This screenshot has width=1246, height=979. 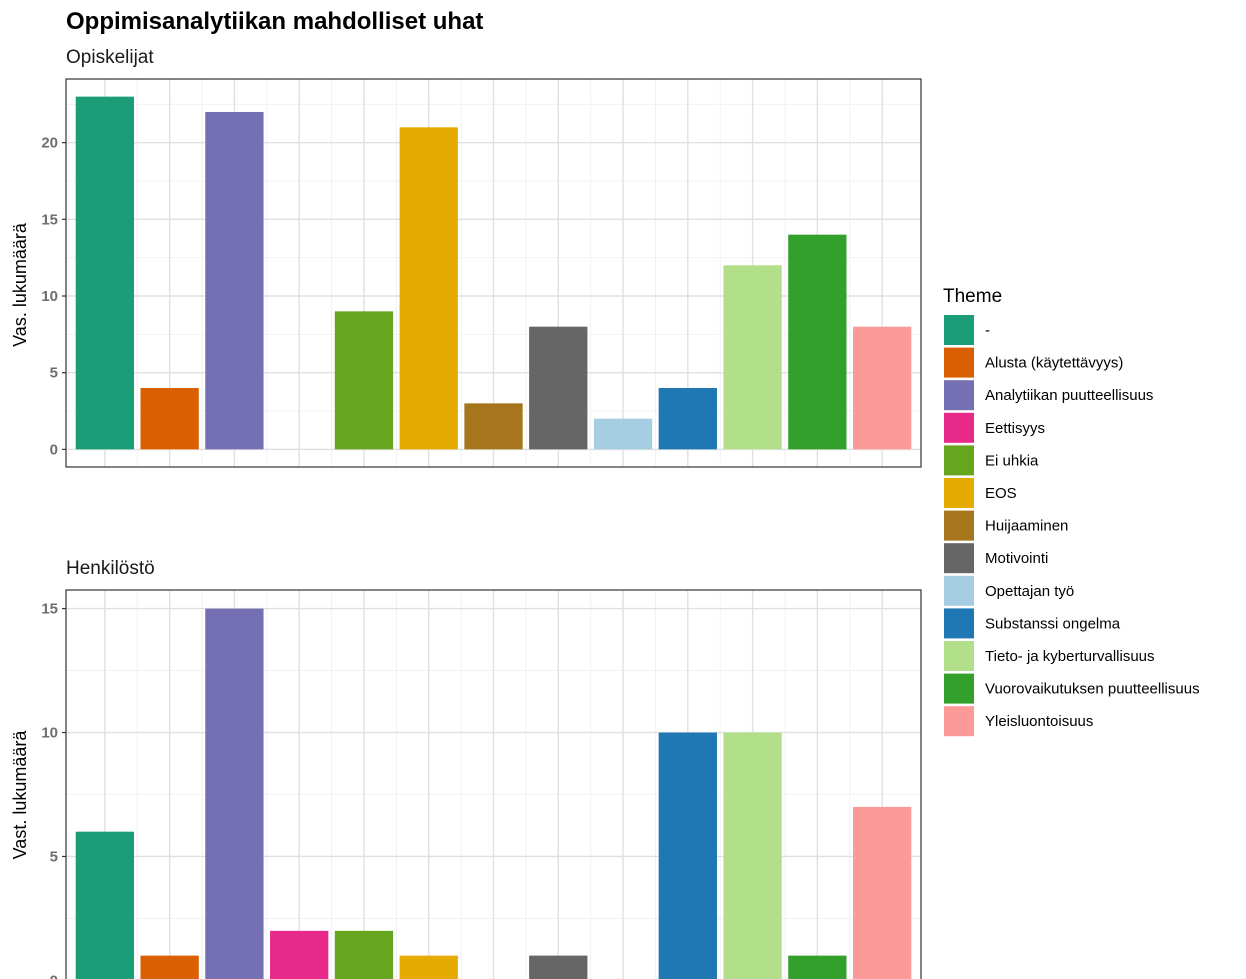 I want to click on panel-subtitle-henkilosto: Henkilöstö, so click(x=110, y=568).